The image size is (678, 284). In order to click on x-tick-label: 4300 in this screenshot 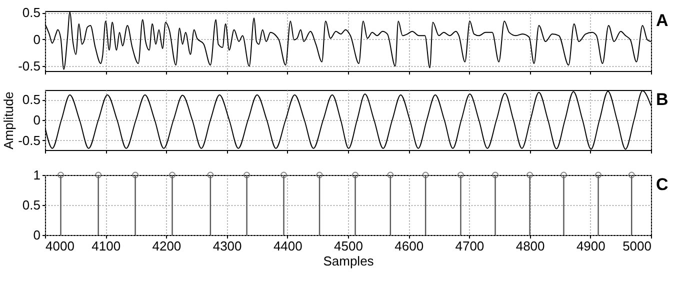, I will do `click(227, 246)`.